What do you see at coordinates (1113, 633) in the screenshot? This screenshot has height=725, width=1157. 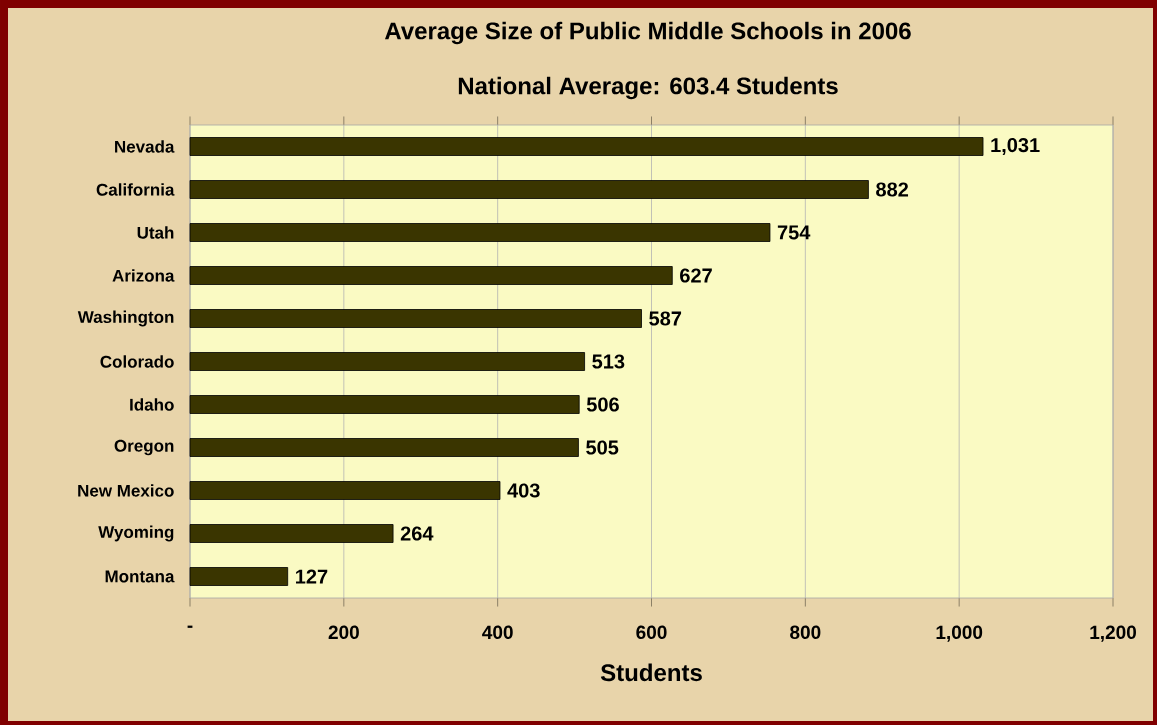 I see `x-tick-label: 1,200` at bounding box center [1113, 633].